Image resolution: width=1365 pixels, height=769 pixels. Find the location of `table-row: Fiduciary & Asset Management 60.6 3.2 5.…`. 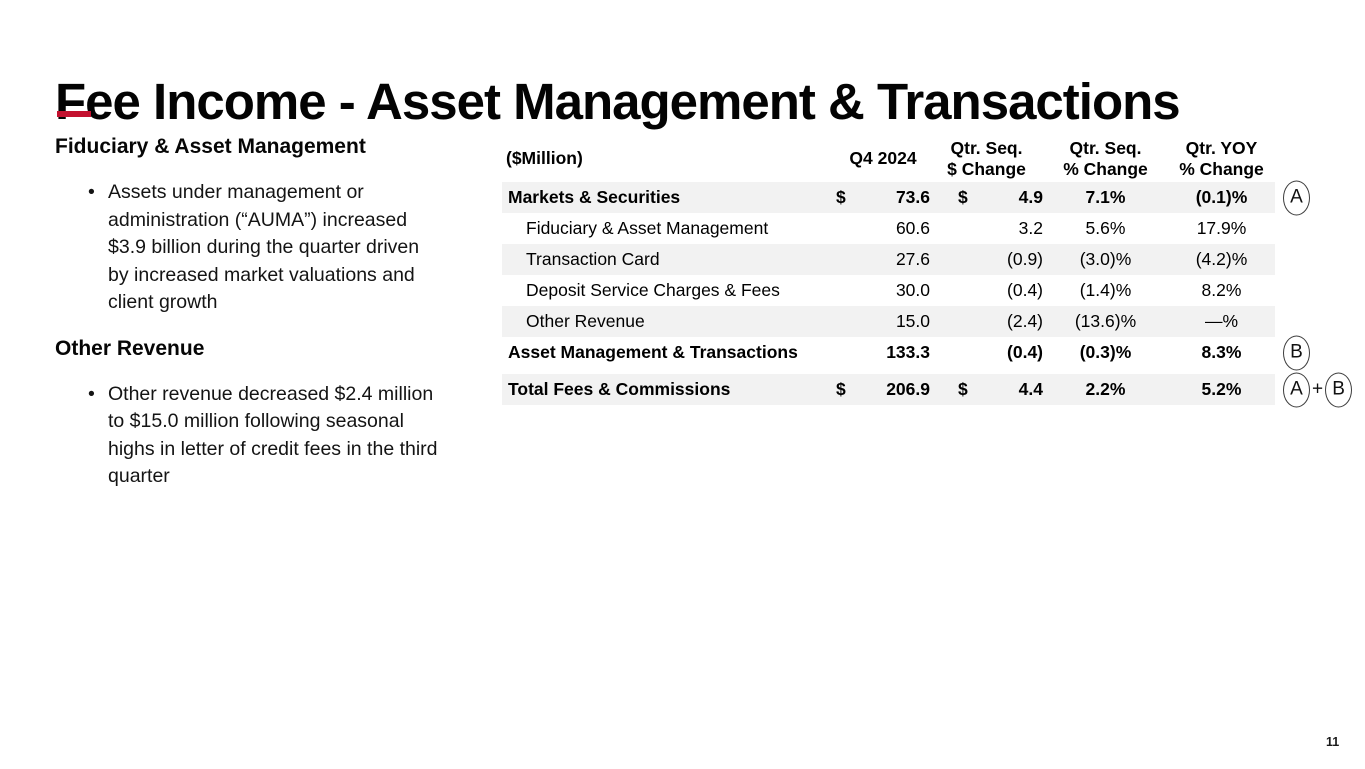

table-row: Fiduciary & Asset Management 60.6 3.2 5.… is located at coordinates (888, 228).